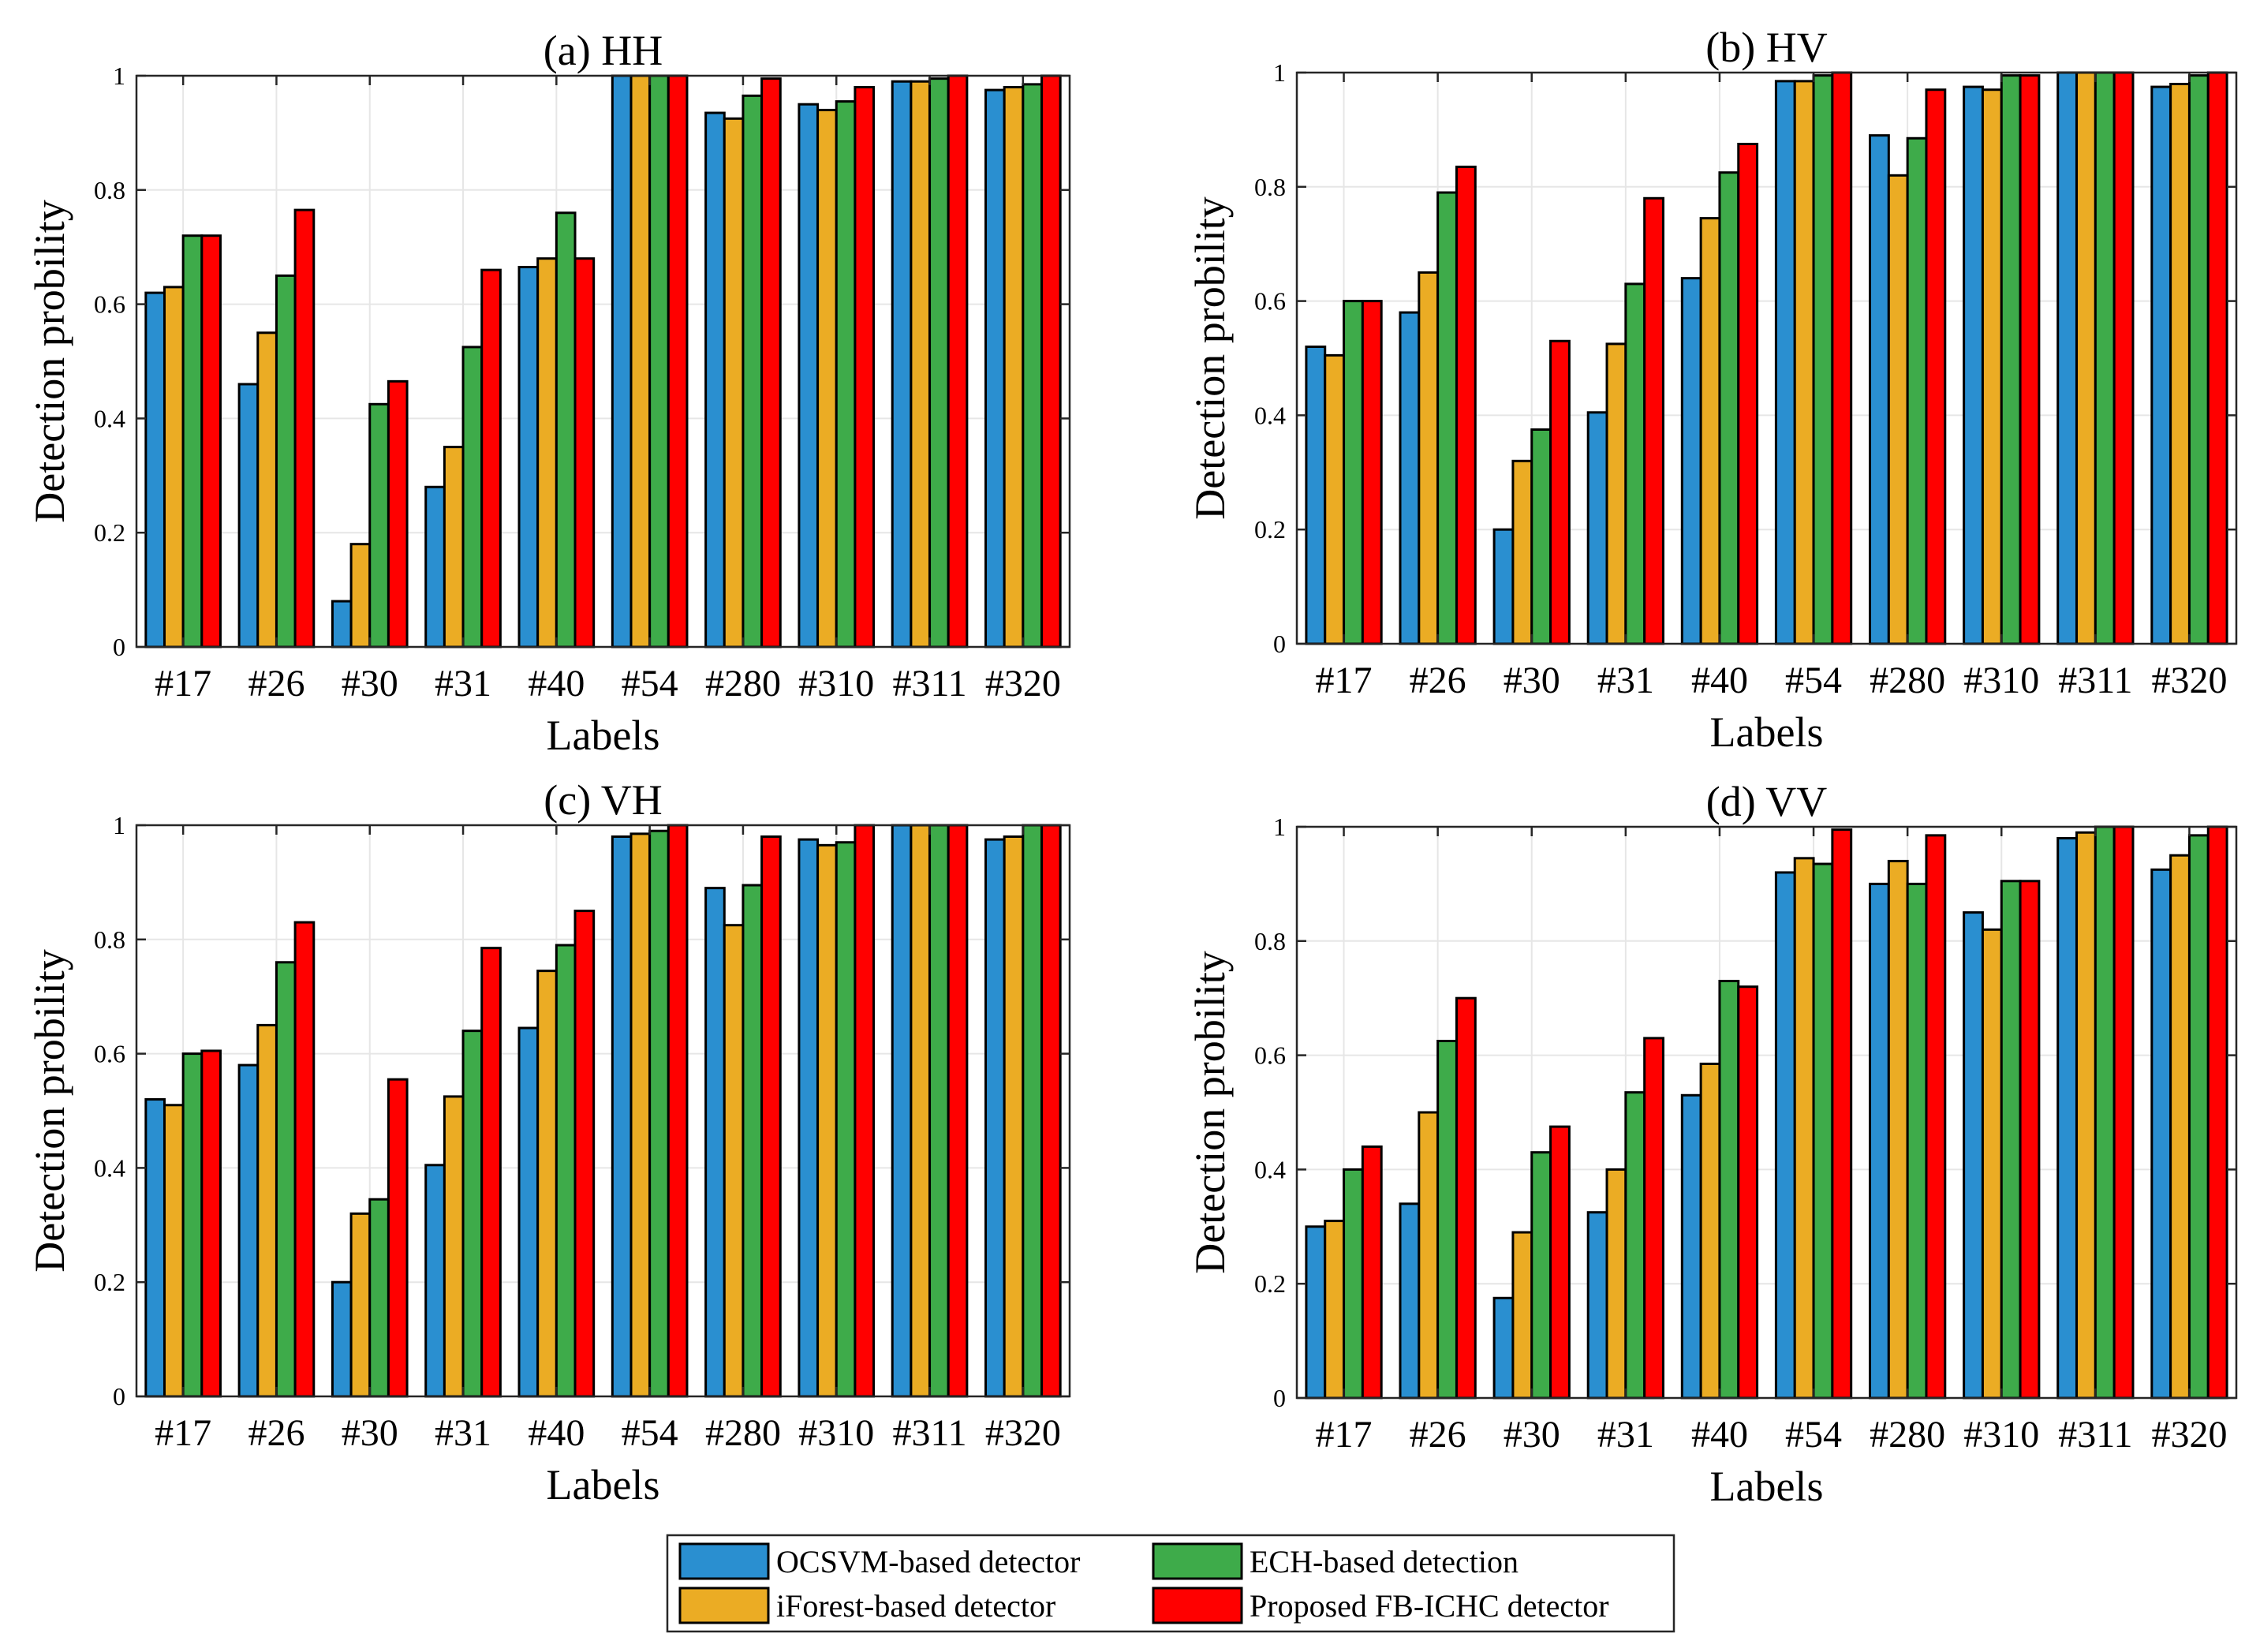 The width and height of the screenshot is (2260, 1652). I want to click on y-tick-label: 0.4, so click(110, 1167).